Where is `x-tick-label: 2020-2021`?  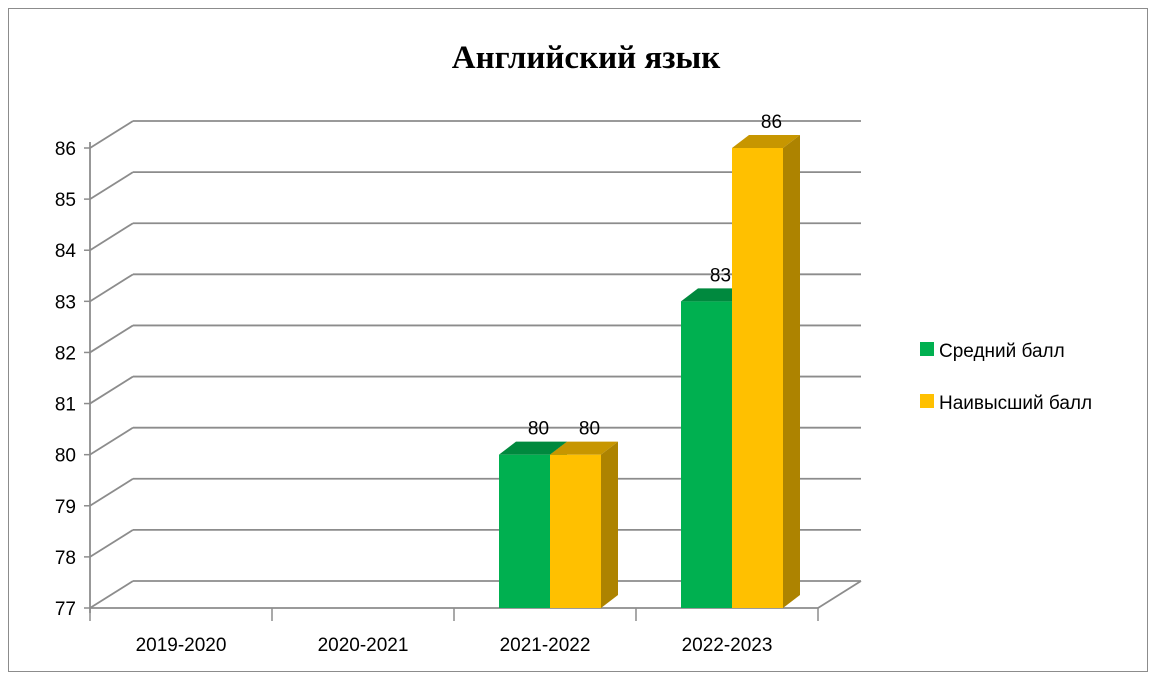 x-tick-label: 2020-2021 is located at coordinates (363, 645).